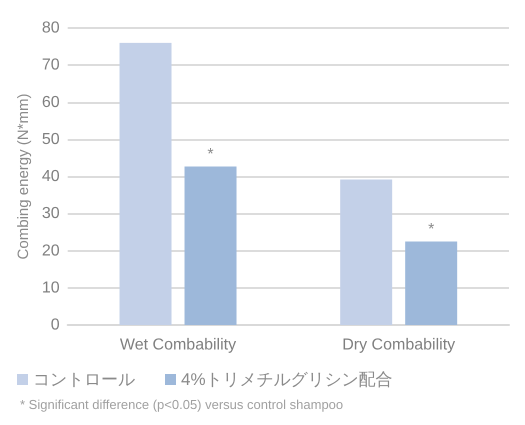  What do you see at coordinates (55, 325) in the screenshot?
I see `y-tick-label: 0` at bounding box center [55, 325].